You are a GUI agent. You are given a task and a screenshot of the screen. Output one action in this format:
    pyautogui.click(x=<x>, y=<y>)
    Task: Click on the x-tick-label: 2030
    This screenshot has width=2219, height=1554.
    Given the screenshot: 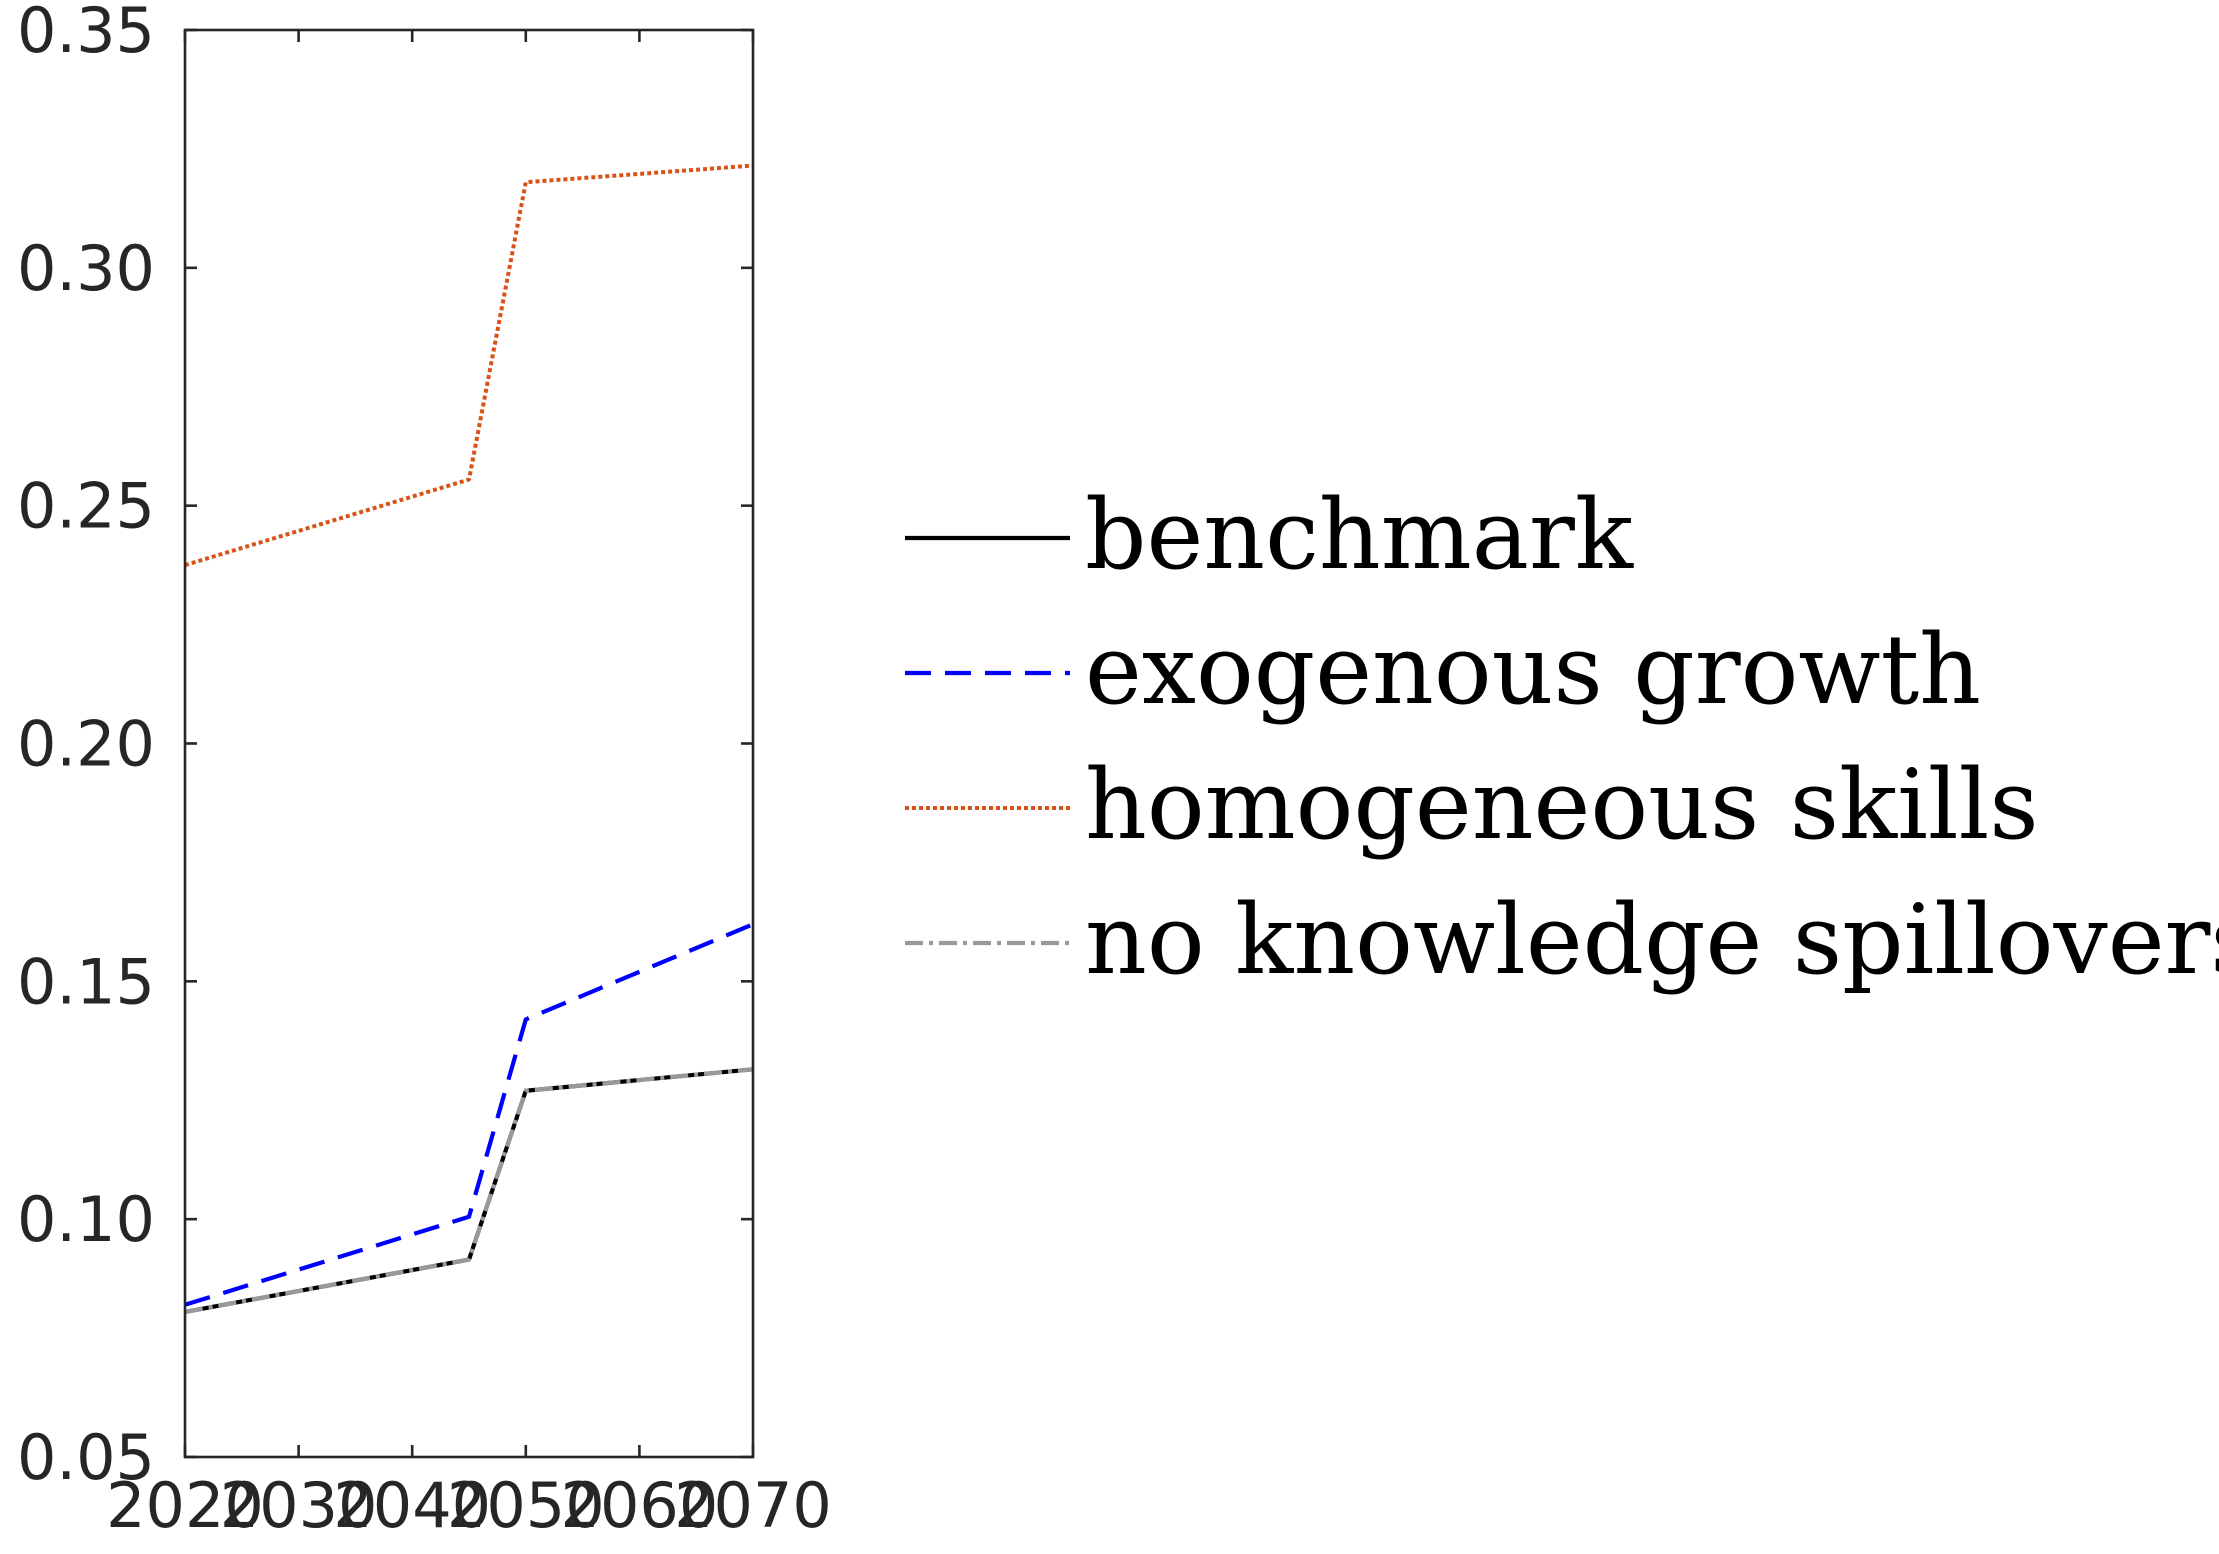 What is the action you would take?
    pyautogui.click(x=299, y=1505)
    